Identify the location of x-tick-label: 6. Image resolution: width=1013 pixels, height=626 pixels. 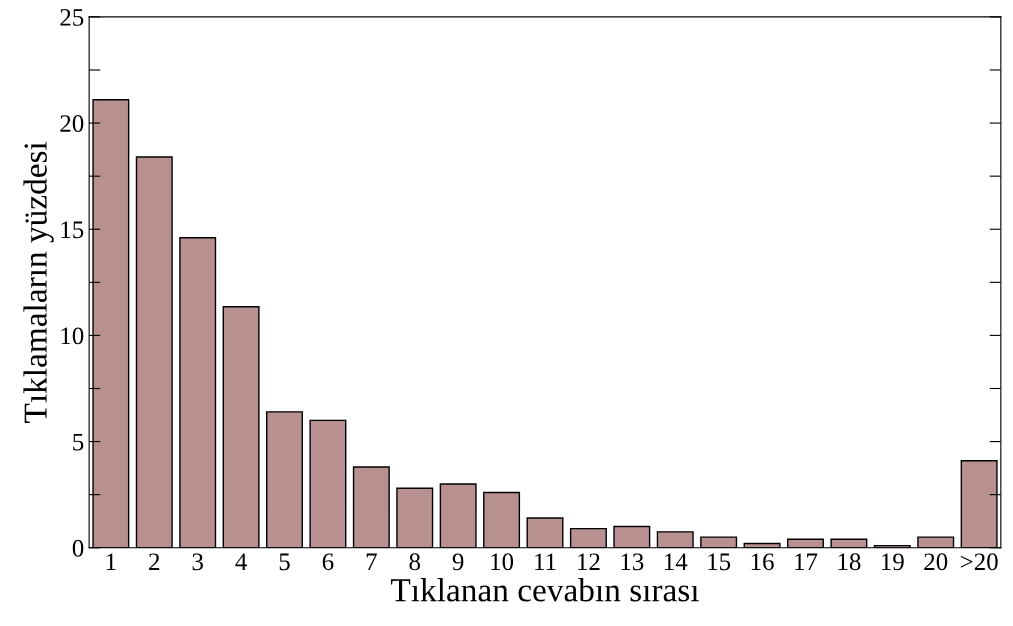
(328, 562).